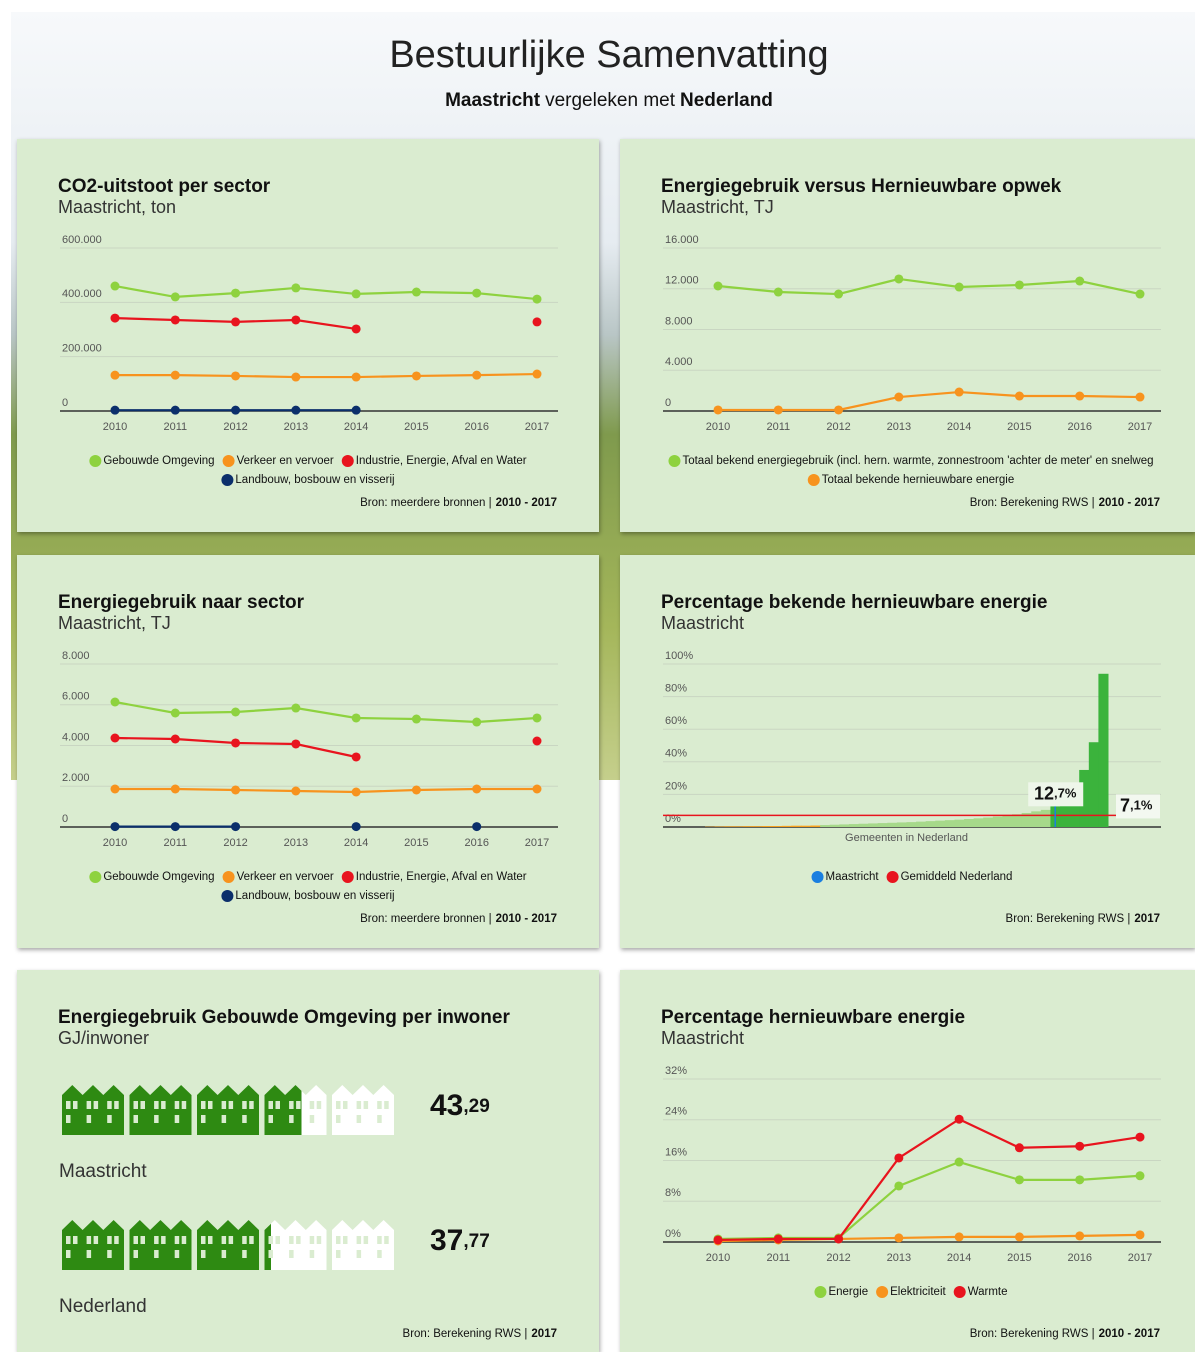 Image resolution: width=1195 pixels, height=1352 pixels. I want to click on y-tick-label: 24%, so click(676, 1112).